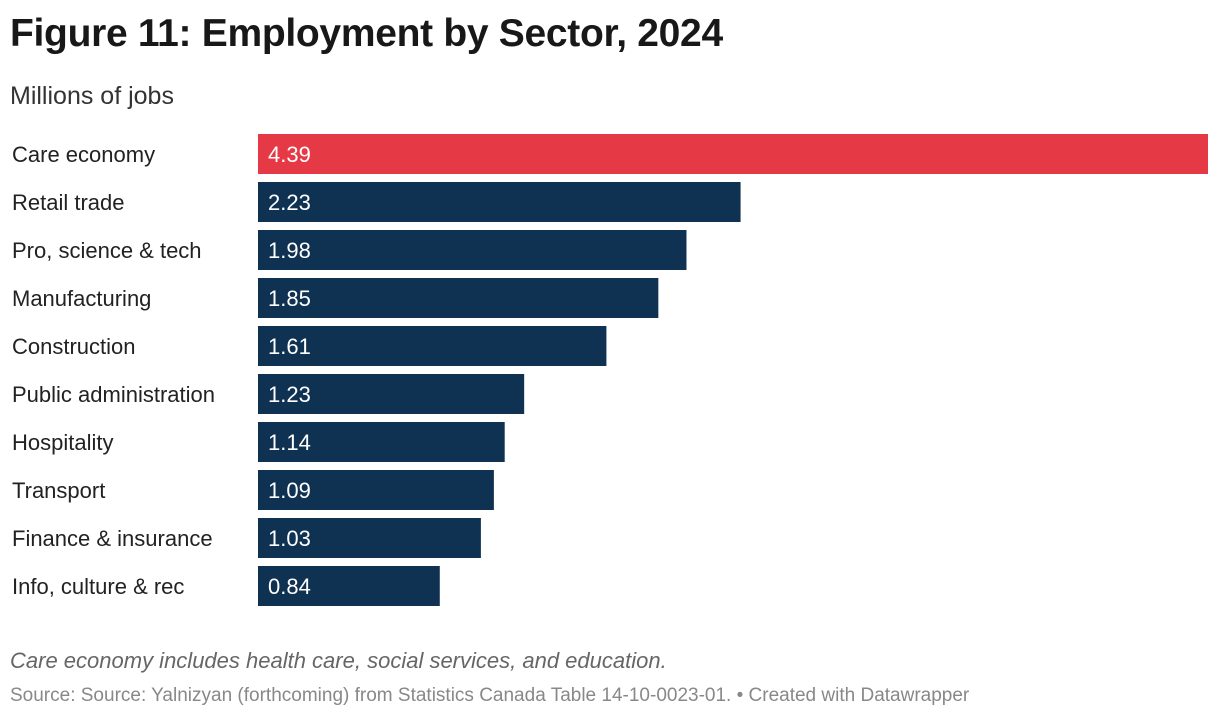  What do you see at coordinates (83, 154) in the screenshot?
I see `category-label: Care economy` at bounding box center [83, 154].